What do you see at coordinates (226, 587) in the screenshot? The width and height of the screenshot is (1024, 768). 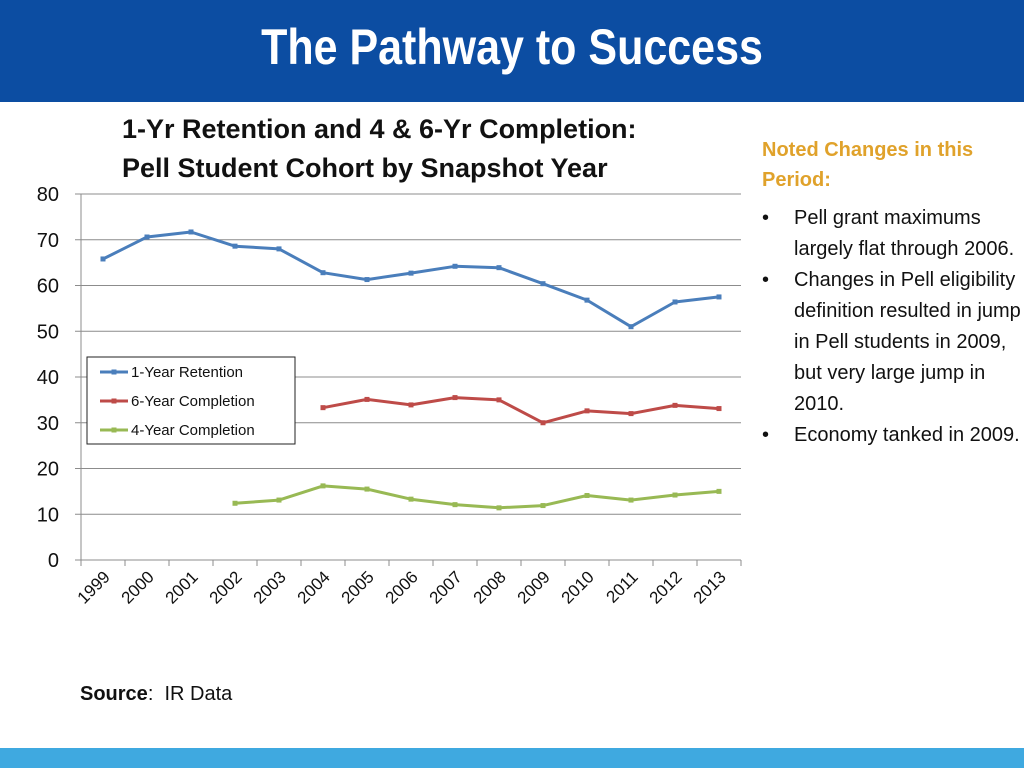 I see `x-tick-label: 2002` at bounding box center [226, 587].